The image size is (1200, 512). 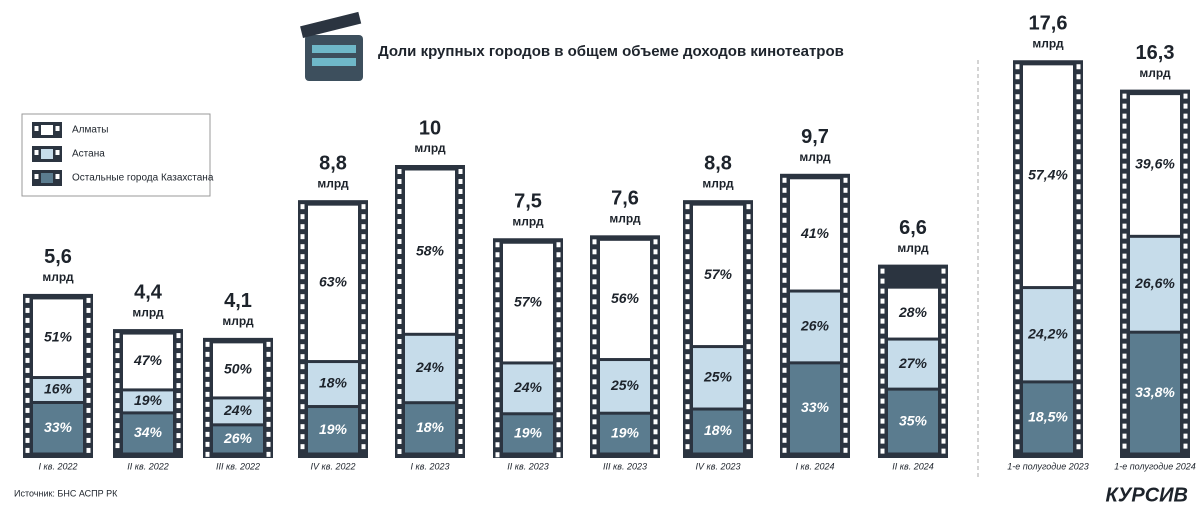 What do you see at coordinates (815, 466) in the screenshot?
I see `x-tick-label: I кв. 2024` at bounding box center [815, 466].